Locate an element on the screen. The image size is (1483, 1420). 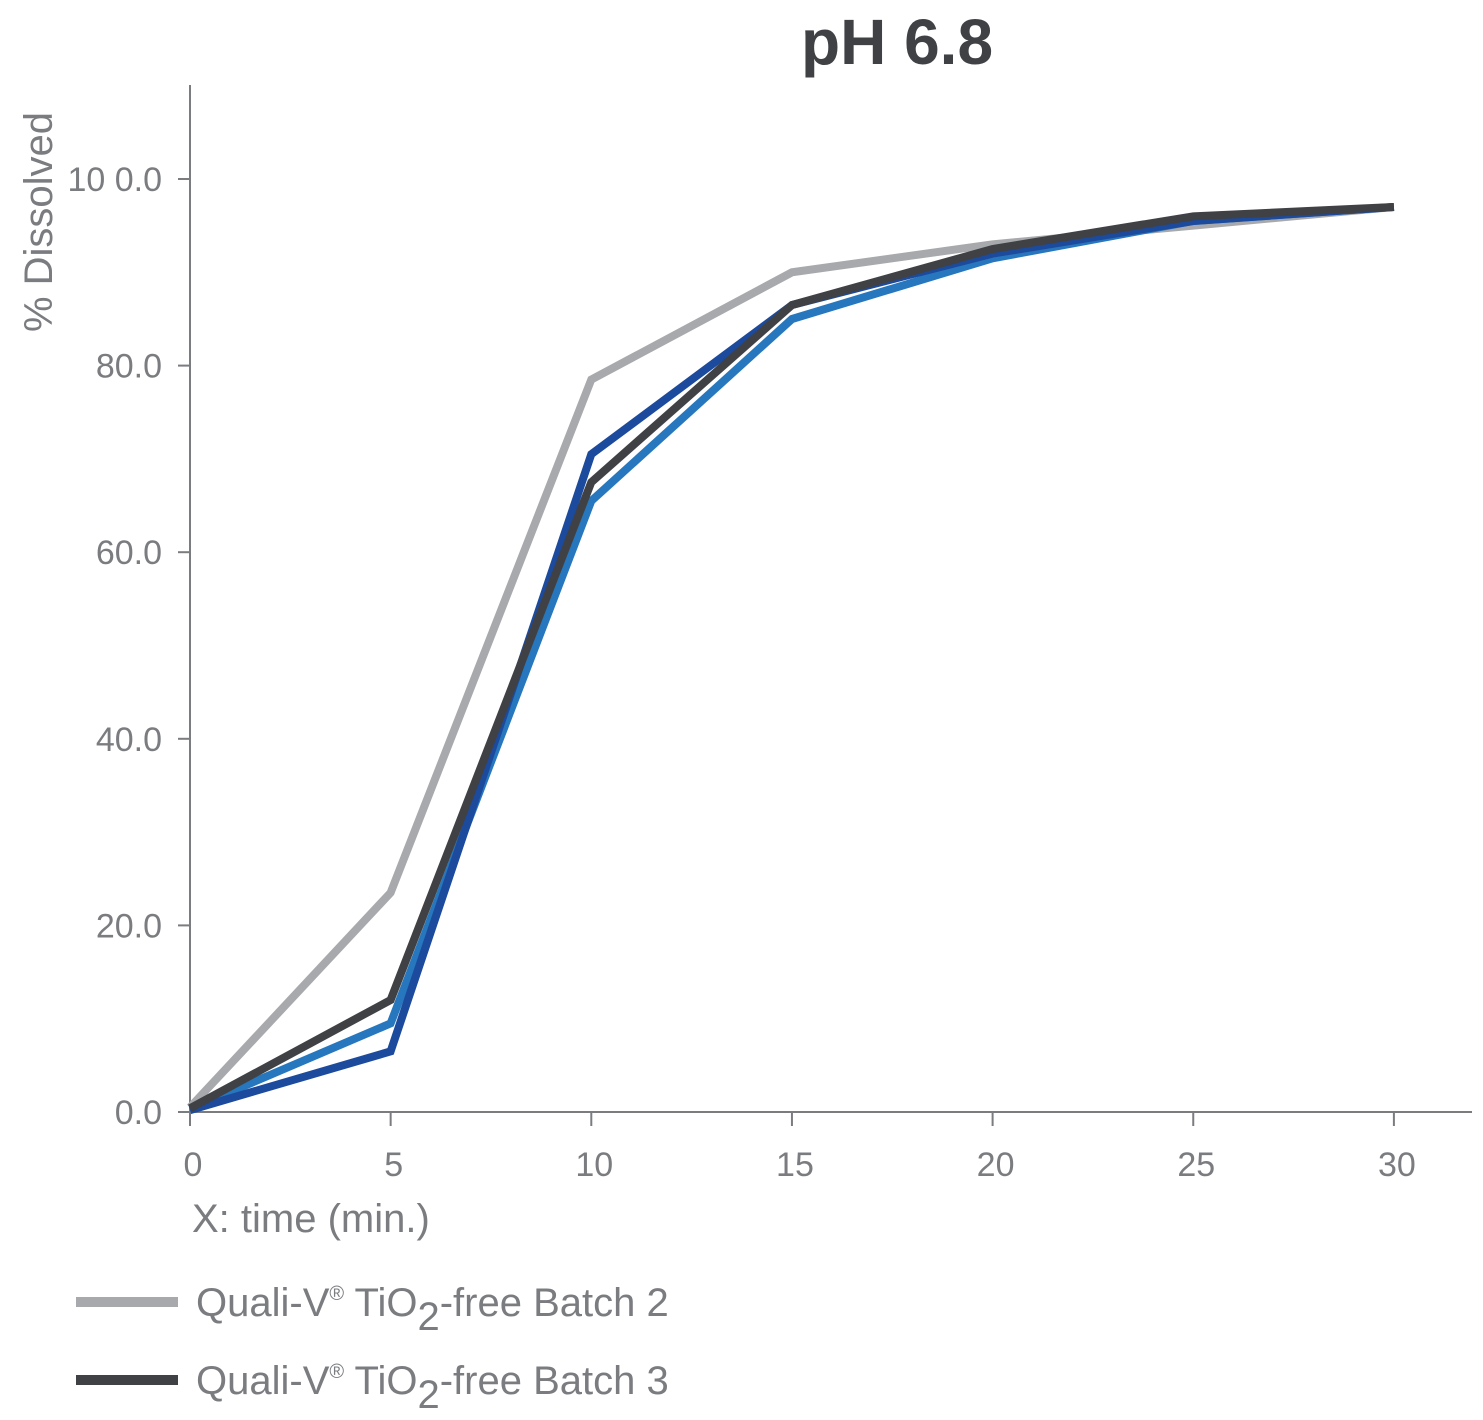
legend-label: Quali-V® TiO2-free Batch 3 is located at coordinates (432, 1388).